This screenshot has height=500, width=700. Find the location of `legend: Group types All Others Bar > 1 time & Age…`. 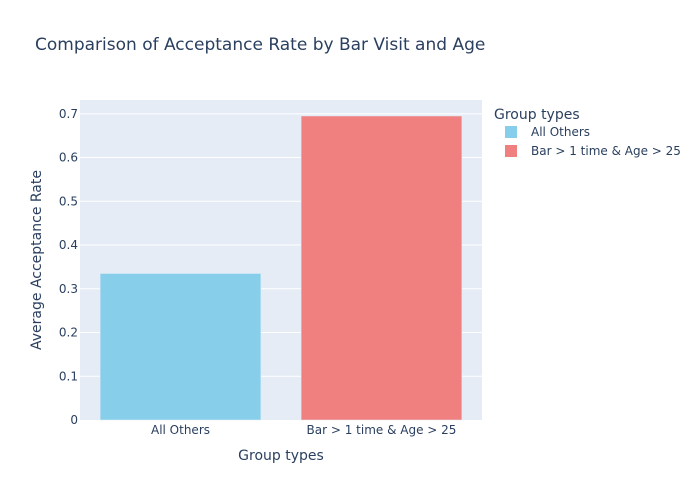

legend: Group types All Others Bar > 1 time & Age… is located at coordinates (587, 132).